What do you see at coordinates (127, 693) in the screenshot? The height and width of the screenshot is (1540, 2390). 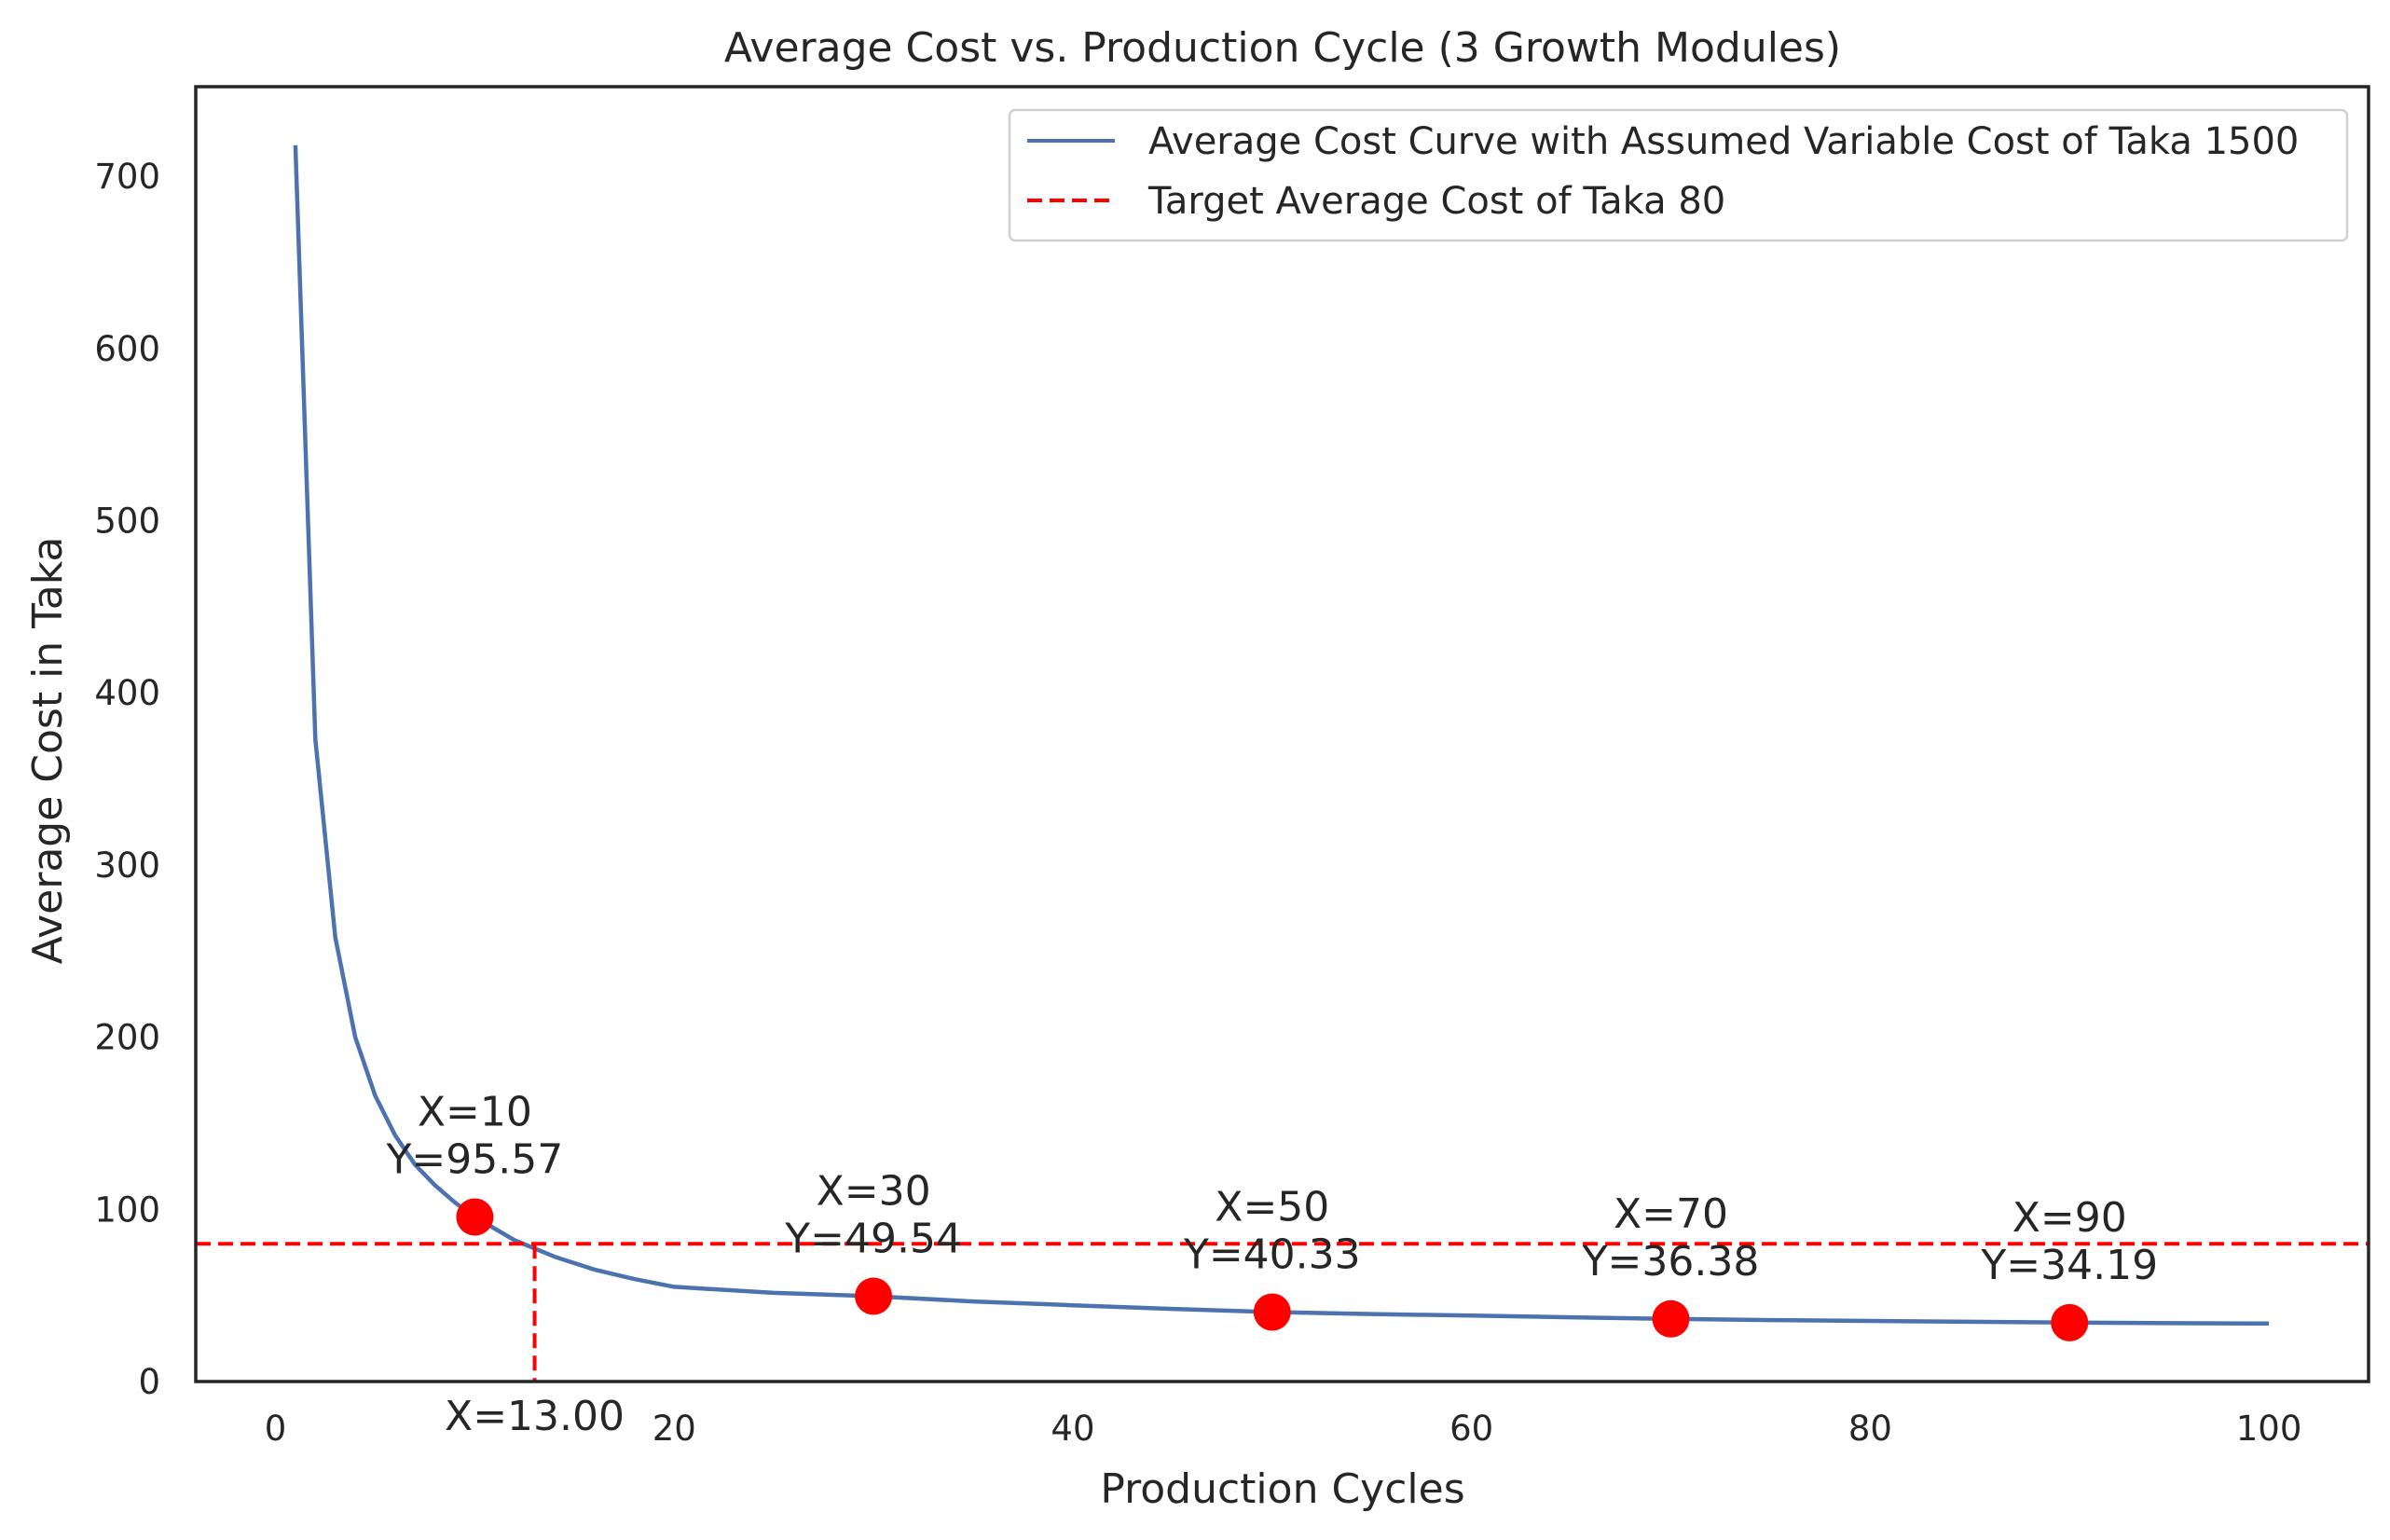 I see `y-tick-label: 400` at bounding box center [127, 693].